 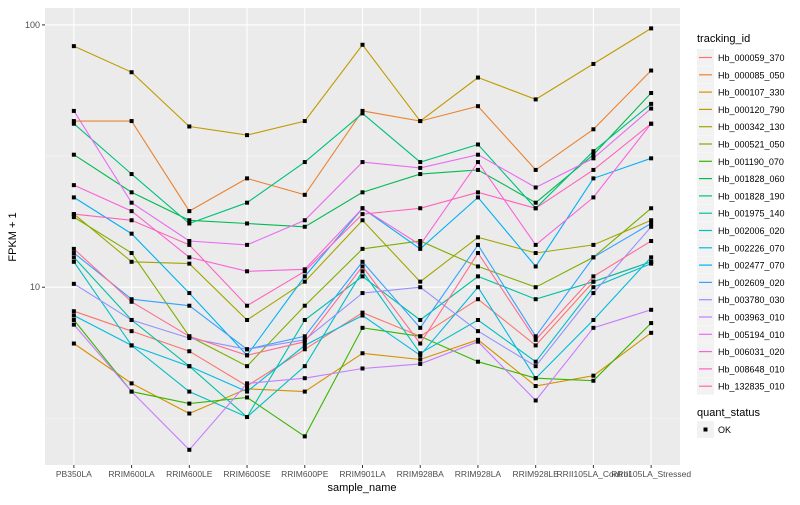 What do you see at coordinates (741, 144) in the screenshot?
I see `legend-item: Hb_000521_050` at bounding box center [741, 144].